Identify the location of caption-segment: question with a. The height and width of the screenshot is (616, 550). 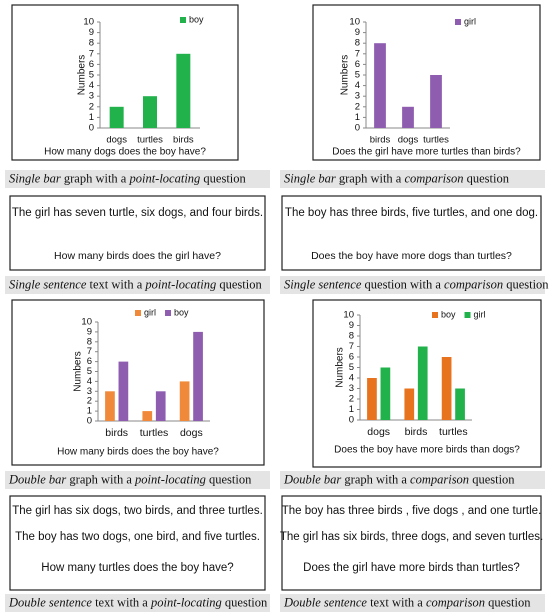
(402, 284).